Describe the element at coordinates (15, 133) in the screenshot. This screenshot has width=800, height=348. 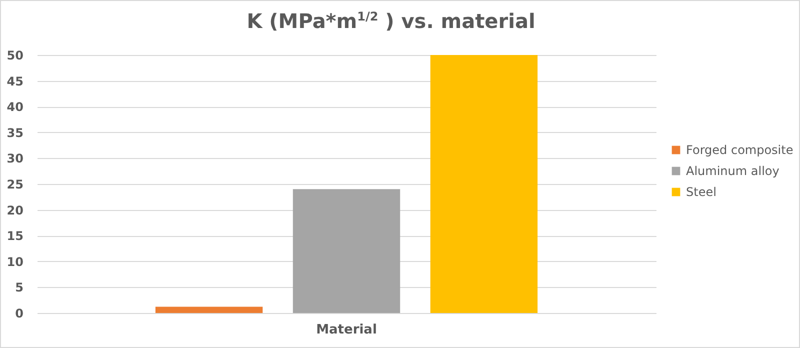
I see `y-tick-label: 35` at that location.